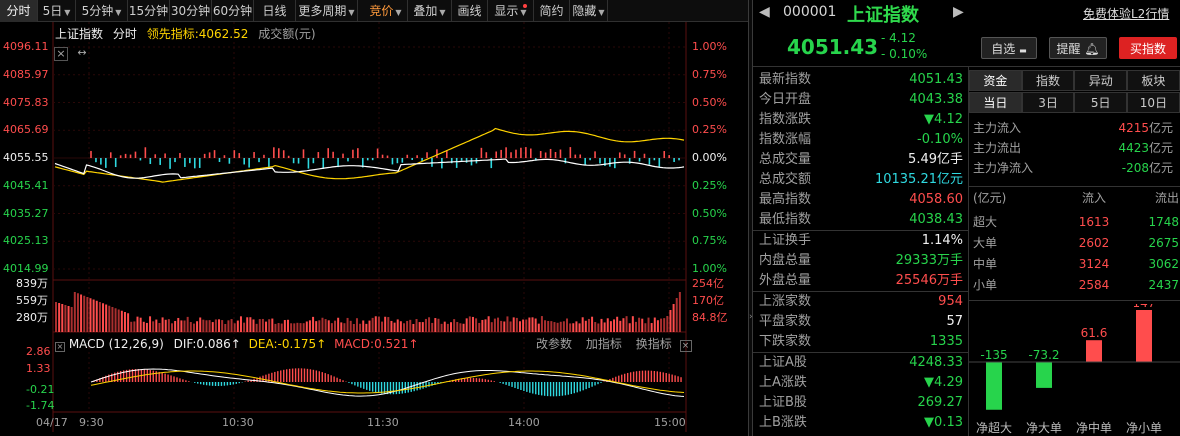  I want to click on toolbar-item-7: 更多周期 ▼, so click(327, 11).